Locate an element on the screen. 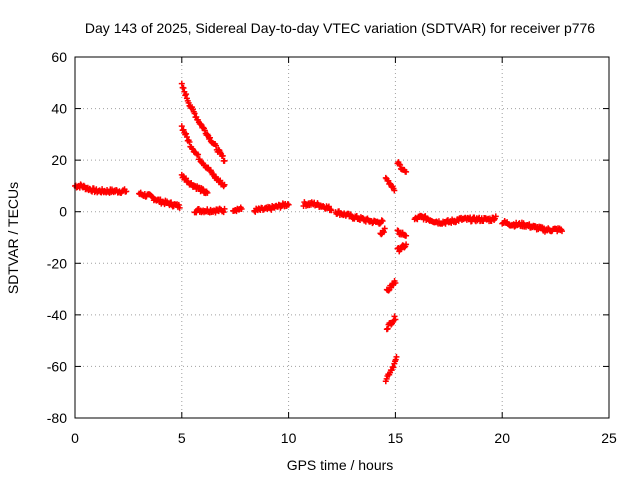 This screenshot has width=640, height=480. x-tick-label: 15 is located at coordinates (396, 438).